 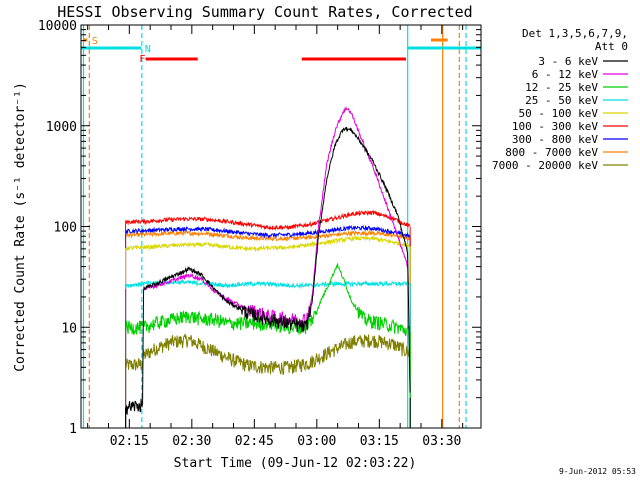 I want to click on legend-label-7: 300 - 800 keV, so click(x=555, y=139).